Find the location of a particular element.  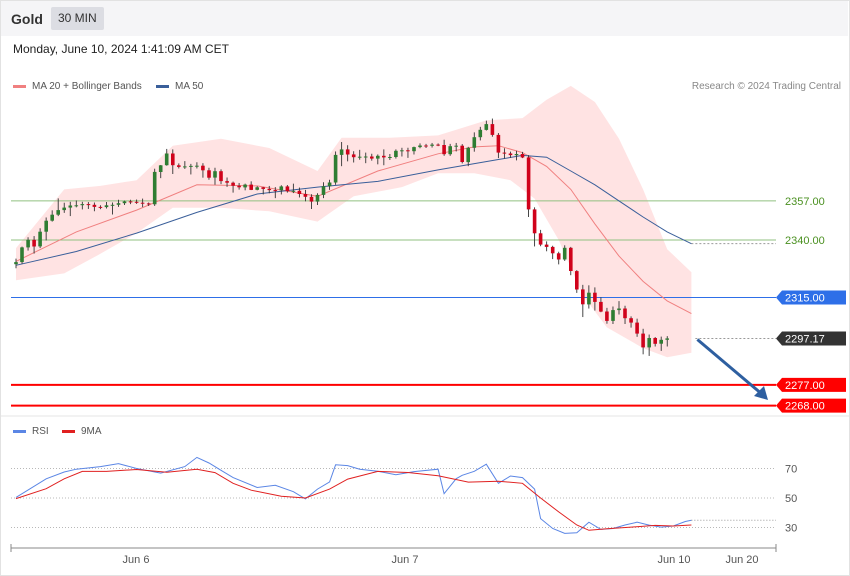

legend-rsi-label: RSI is located at coordinates (40, 431).